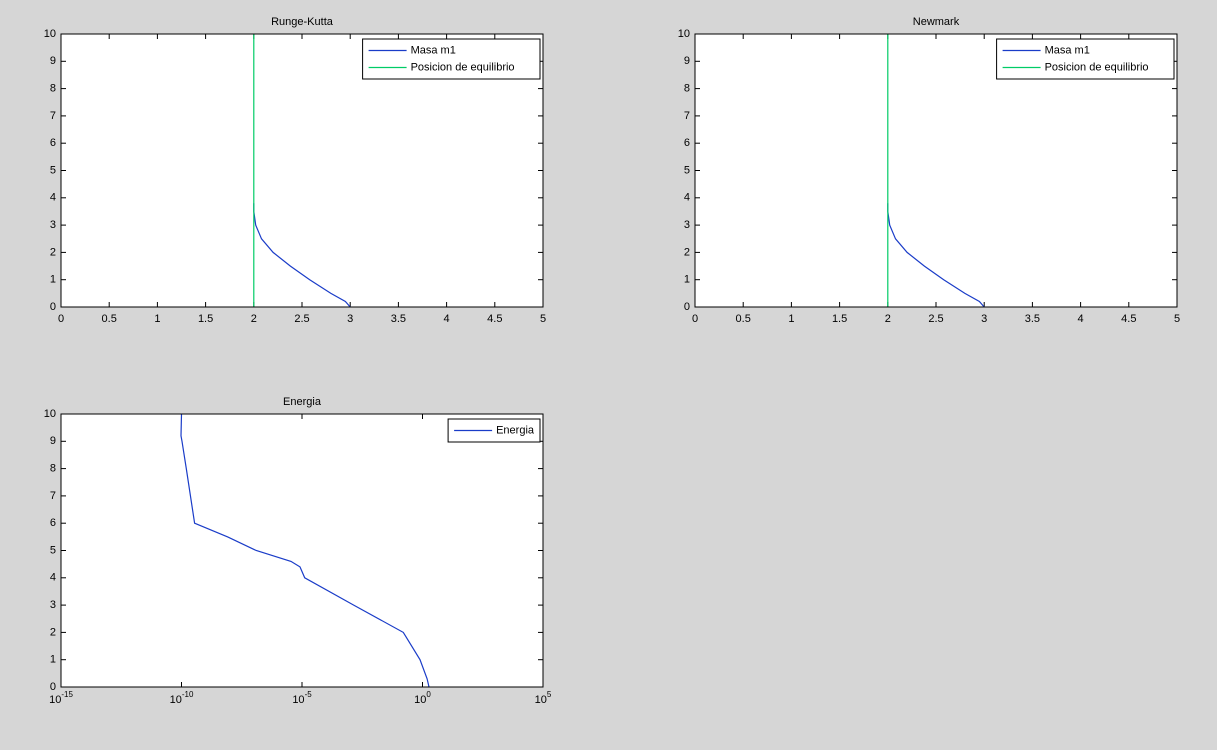 Image resolution: width=1217 pixels, height=750 pixels. What do you see at coordinates (543, 698) in the screenshot?
I see `x-tick-label: 10⁵` at bounding box center [543, 698].